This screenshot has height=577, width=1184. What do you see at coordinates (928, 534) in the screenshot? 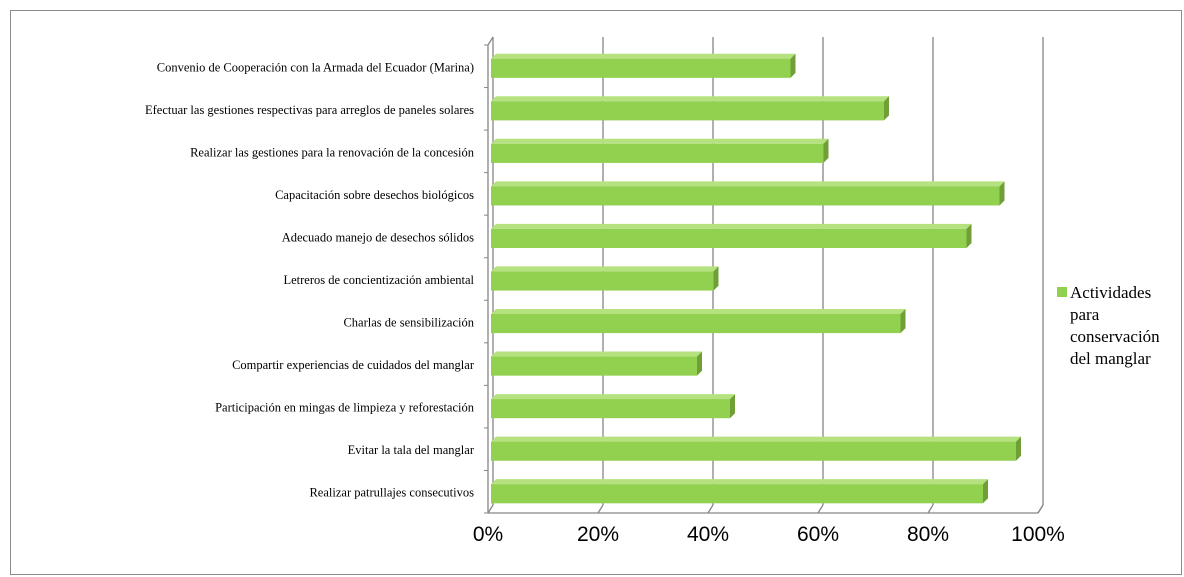
I see `x-tick-label: 80%` at bounding box center [928, 534].